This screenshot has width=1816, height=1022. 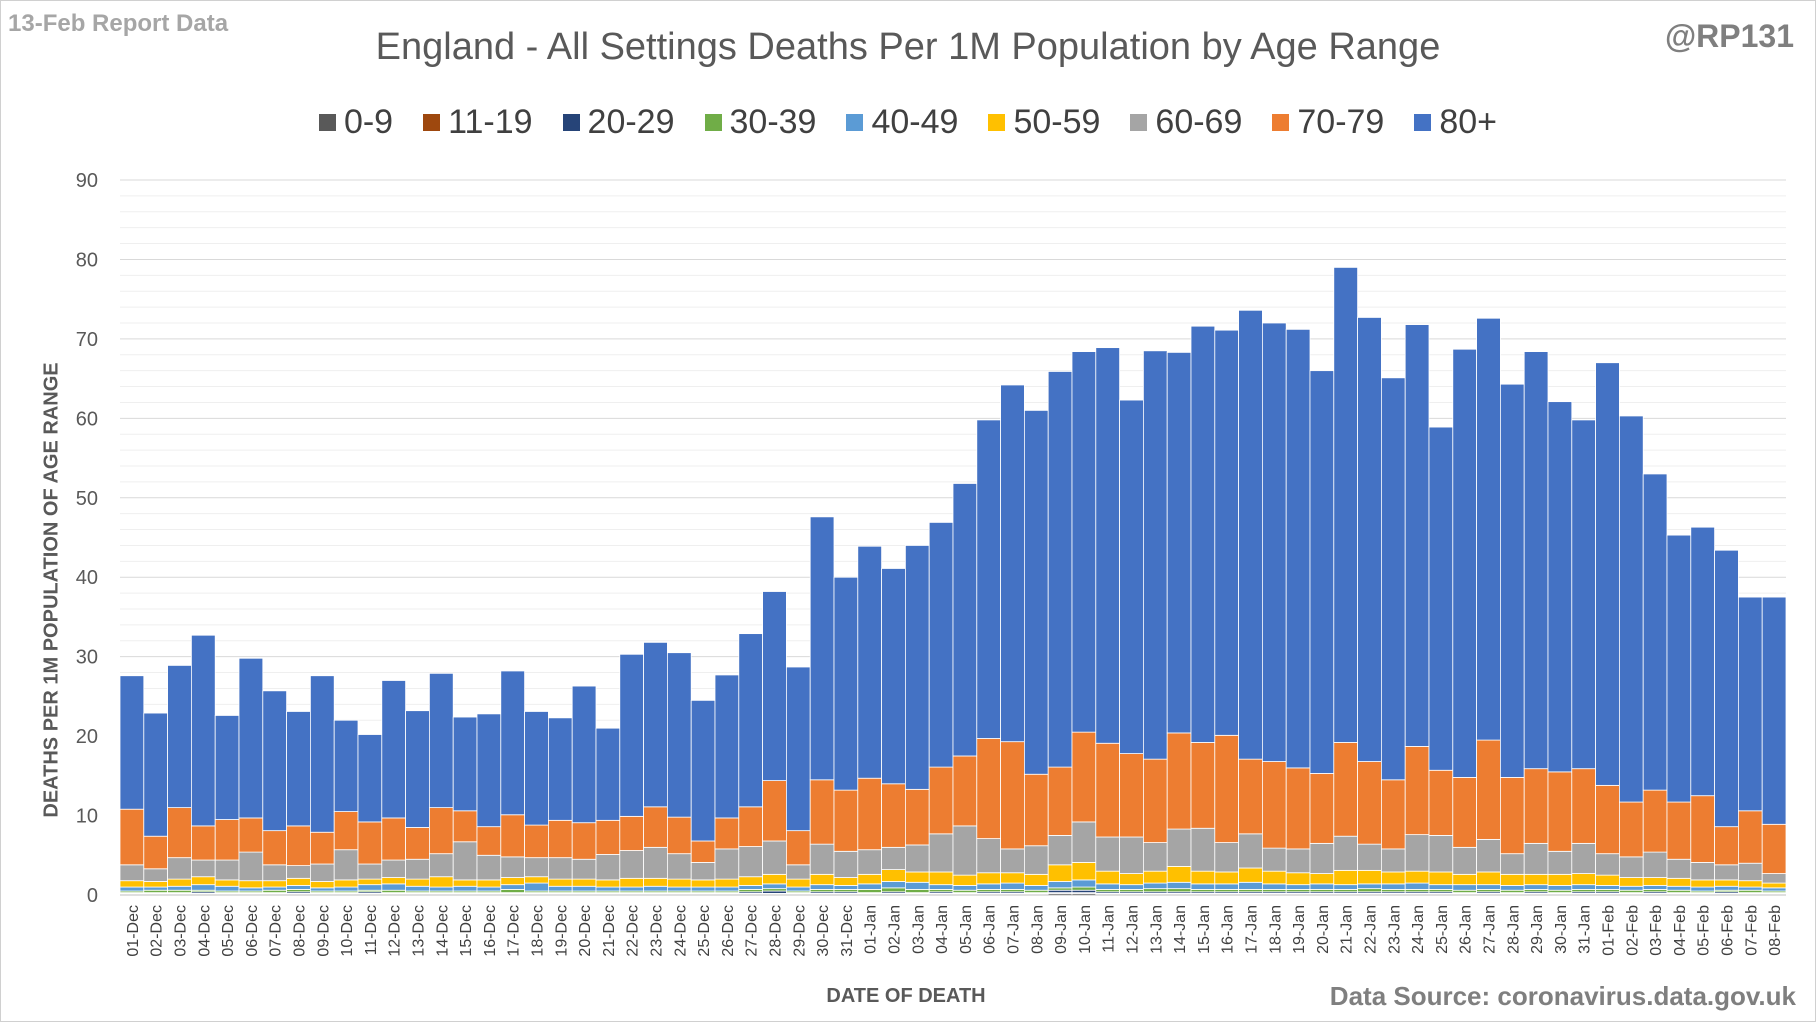 What do you see at coordinates (1156, 929) in the screenshot?
I see `x-tick-label: 13-Jan` at bounding box center [1156, 929].